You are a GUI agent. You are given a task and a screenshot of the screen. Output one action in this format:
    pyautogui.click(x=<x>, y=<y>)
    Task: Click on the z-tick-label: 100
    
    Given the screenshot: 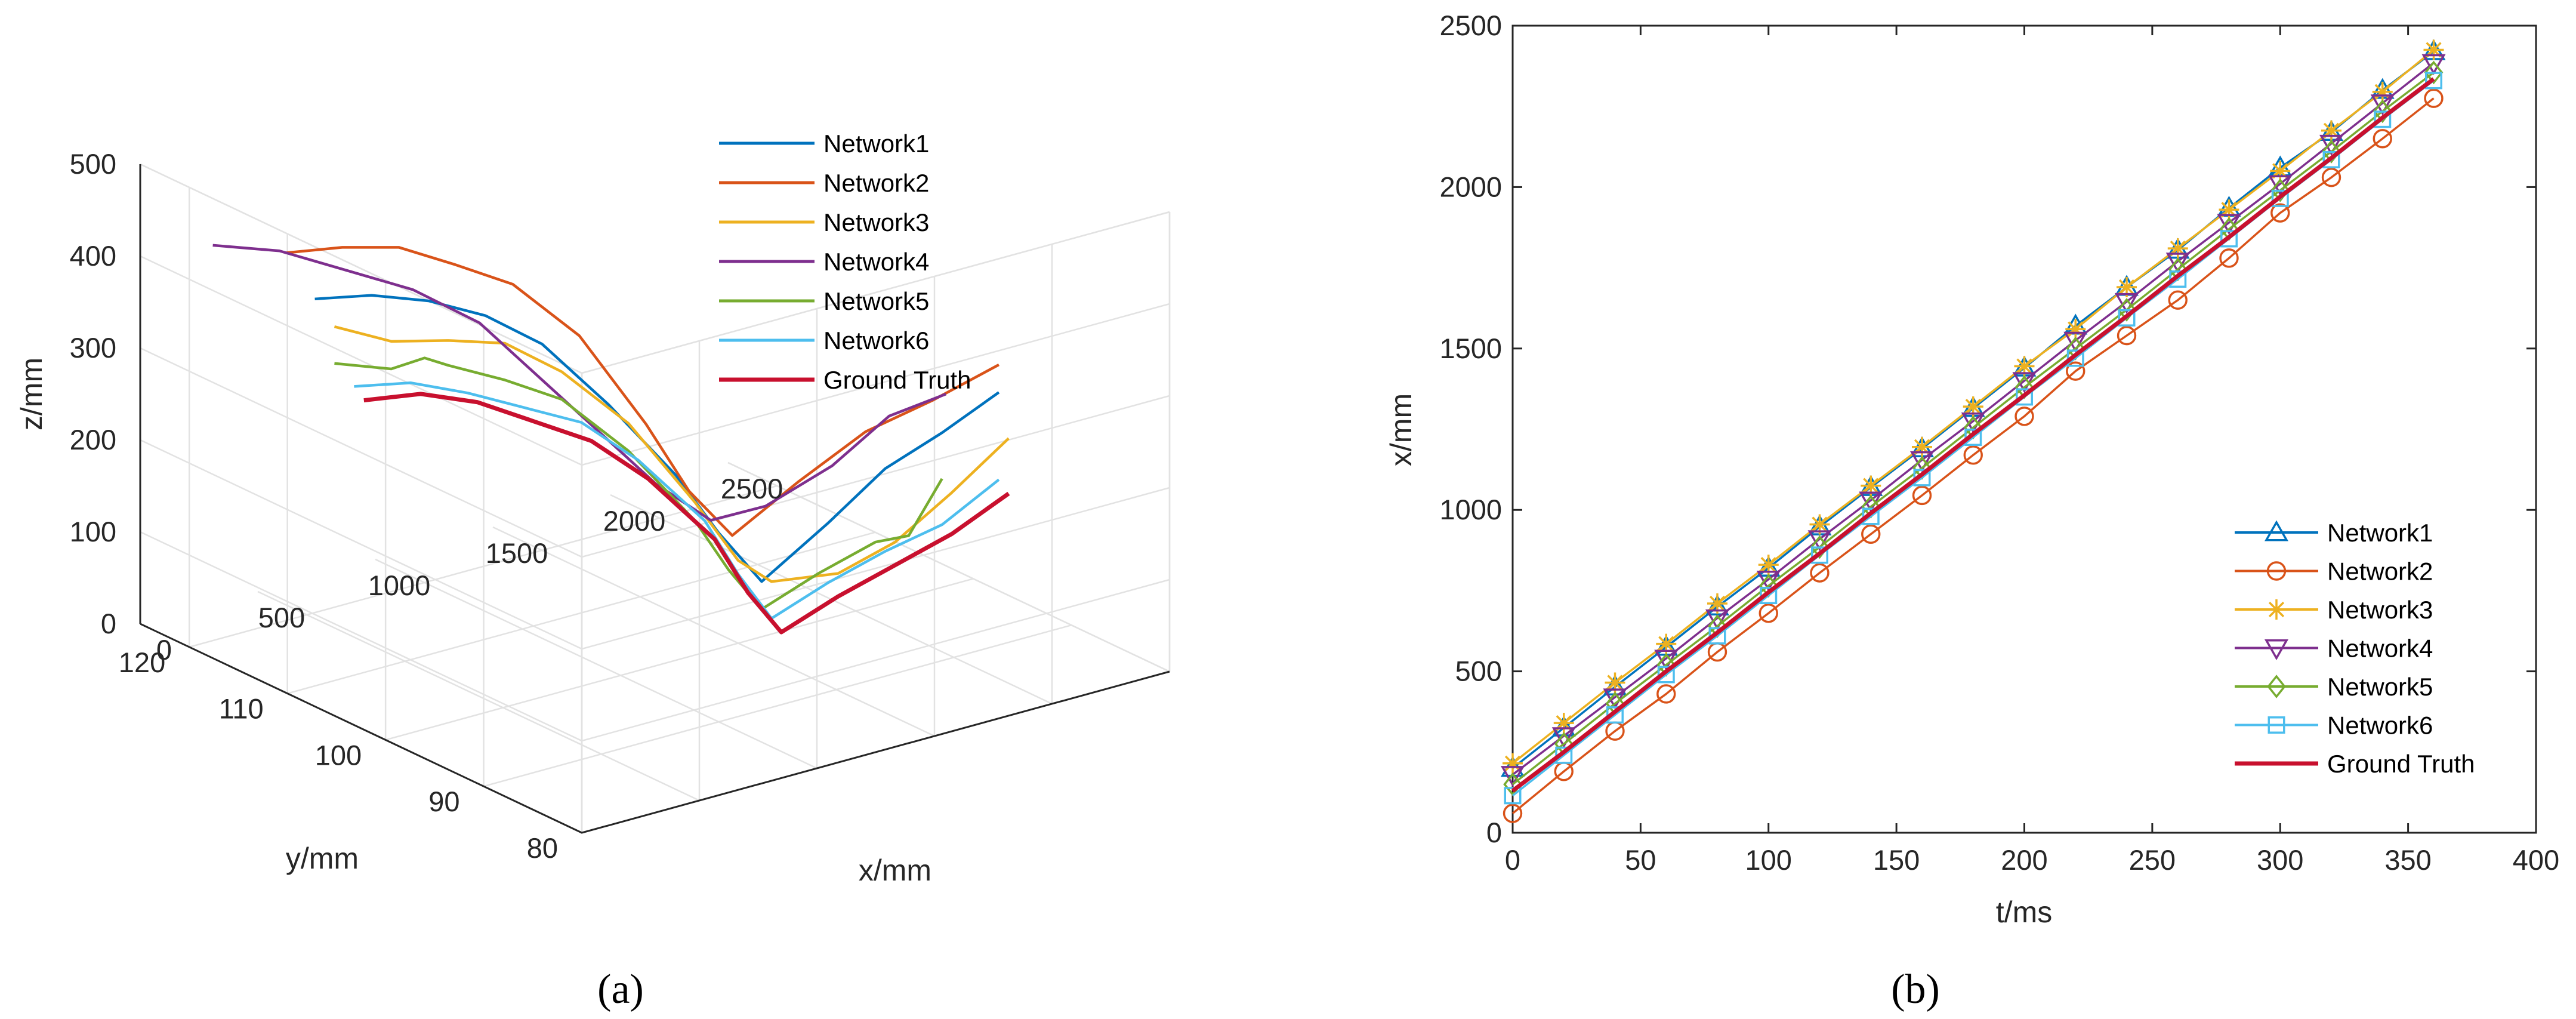 What is the action you would take?
    pyautogui.click(x=93, y=531)
    